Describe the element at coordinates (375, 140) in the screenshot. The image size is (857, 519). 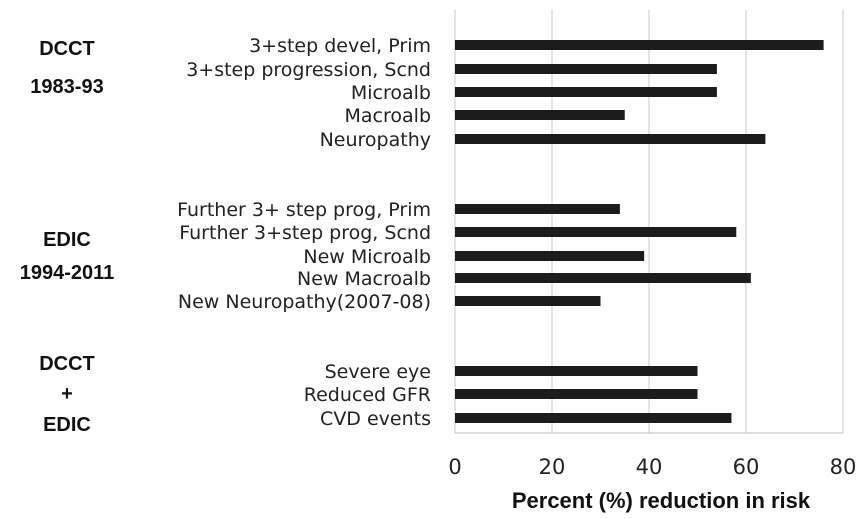
I see `category-label: Neuropathy` at that location.